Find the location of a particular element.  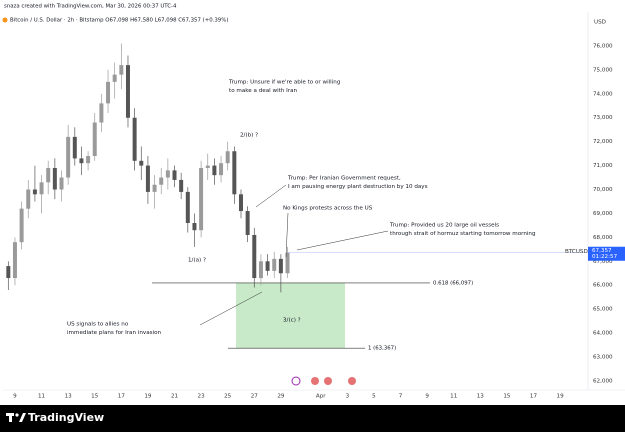

y-tick-label: 71,000 is located at coordinates (603, 166).